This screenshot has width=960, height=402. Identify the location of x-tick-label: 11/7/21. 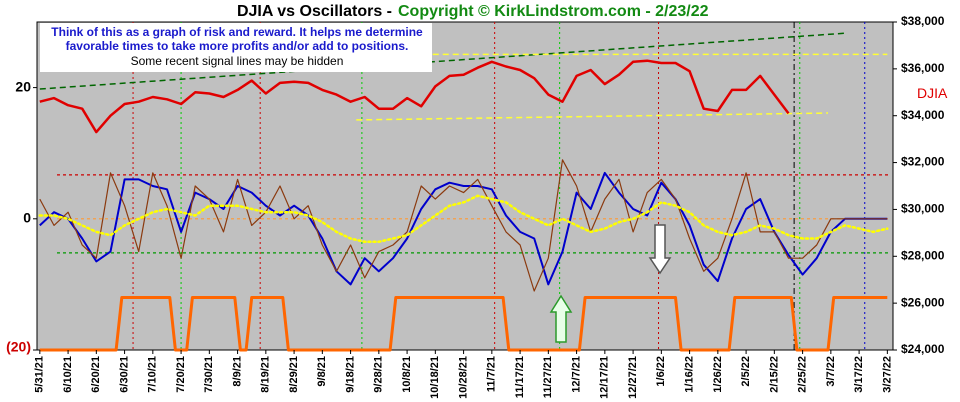
(492, 374).